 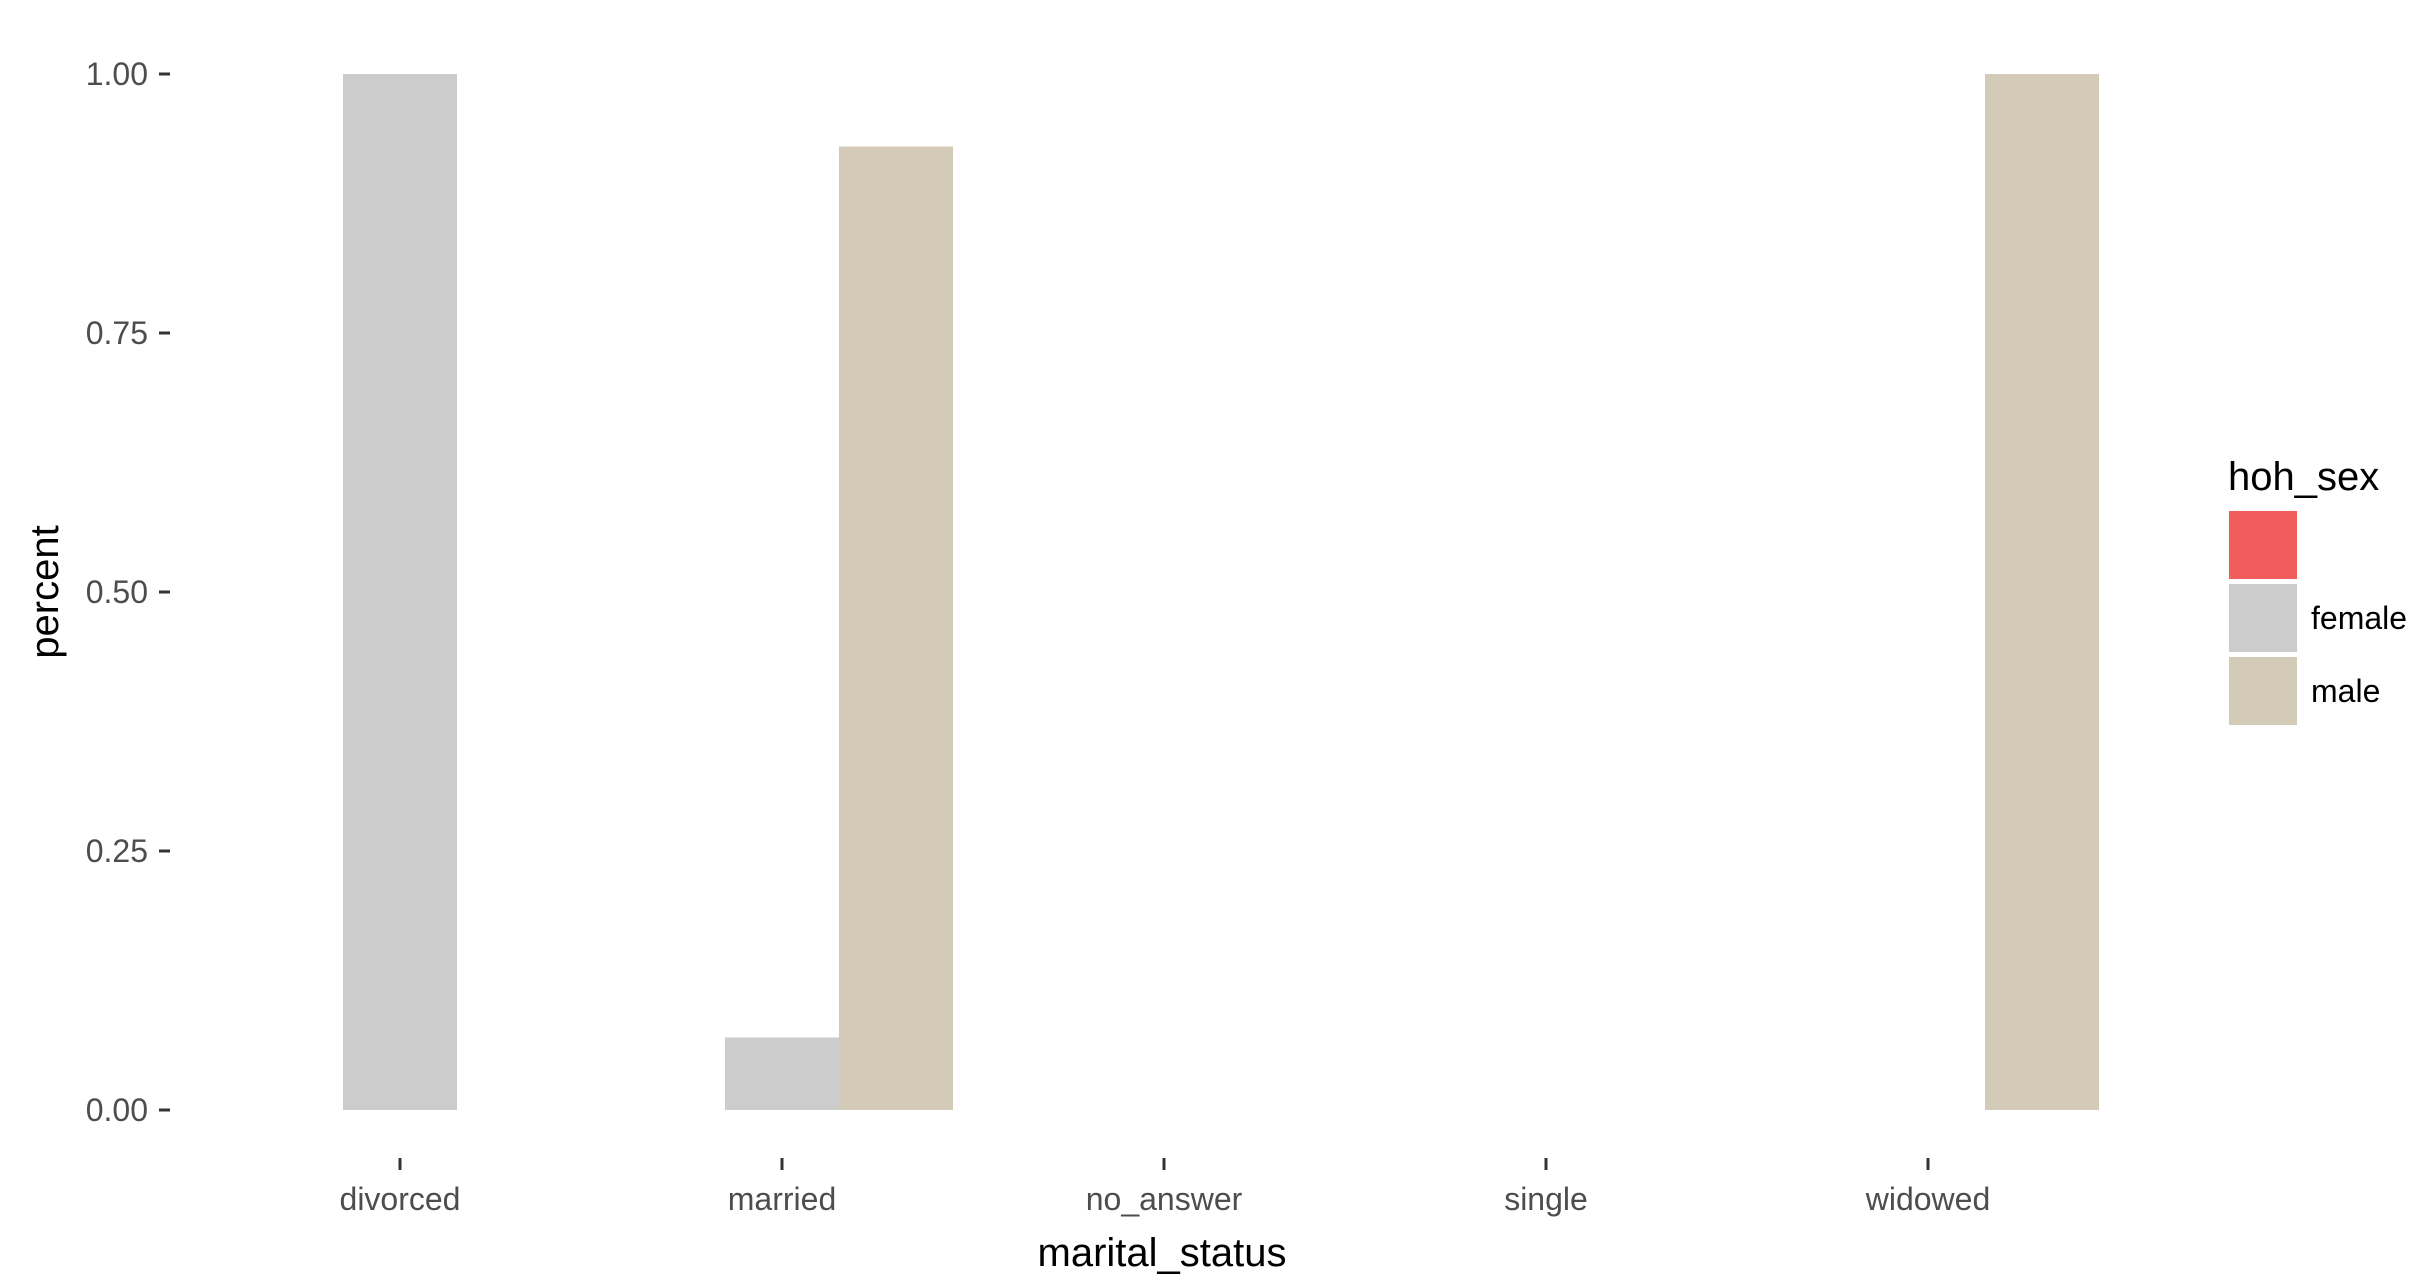 I want to click on bar-male-widowed, so click(x=2042, y=592).